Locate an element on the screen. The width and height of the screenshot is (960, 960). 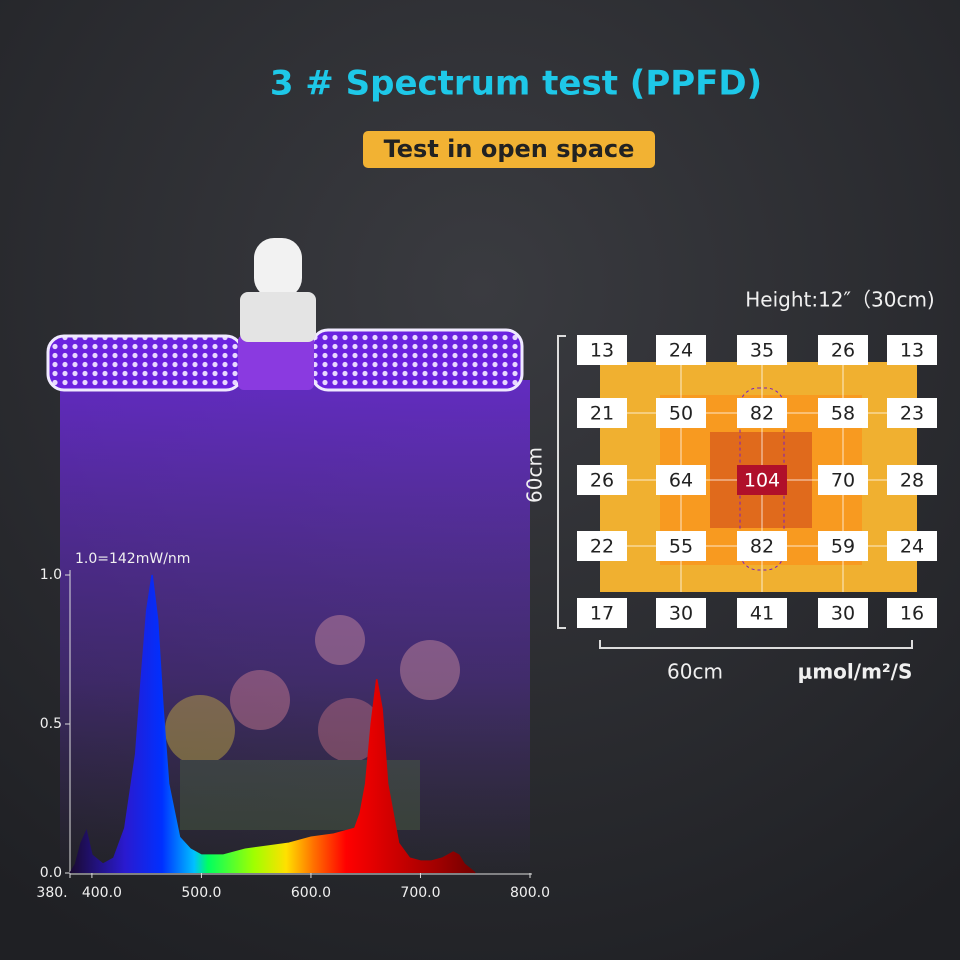
x-tick-label: 600.0 is located at coordinates (311, 893).